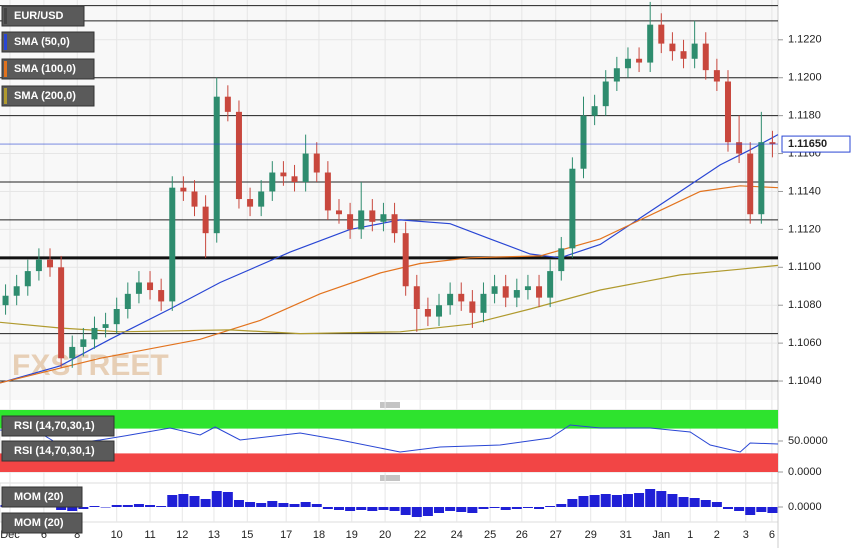 This screenshot has width=853, height=548. I want to click on rsi-line, so click(389, 438).